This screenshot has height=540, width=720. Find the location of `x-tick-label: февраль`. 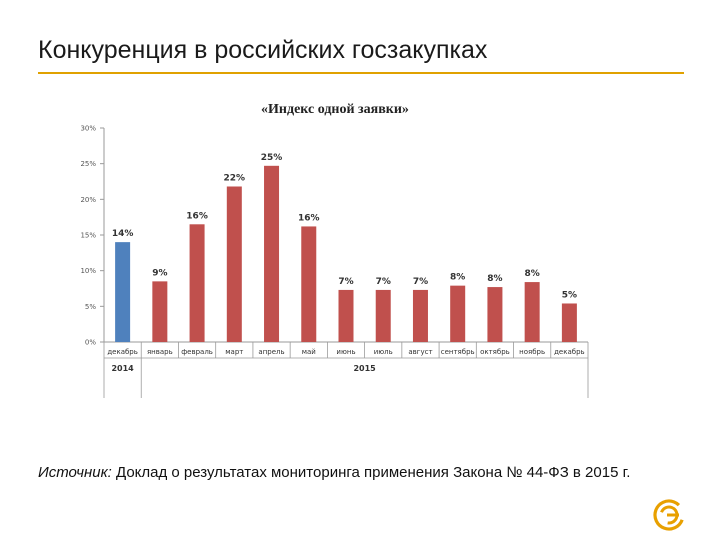

x-tick-label: февраль is located at coordinates (197, 352).